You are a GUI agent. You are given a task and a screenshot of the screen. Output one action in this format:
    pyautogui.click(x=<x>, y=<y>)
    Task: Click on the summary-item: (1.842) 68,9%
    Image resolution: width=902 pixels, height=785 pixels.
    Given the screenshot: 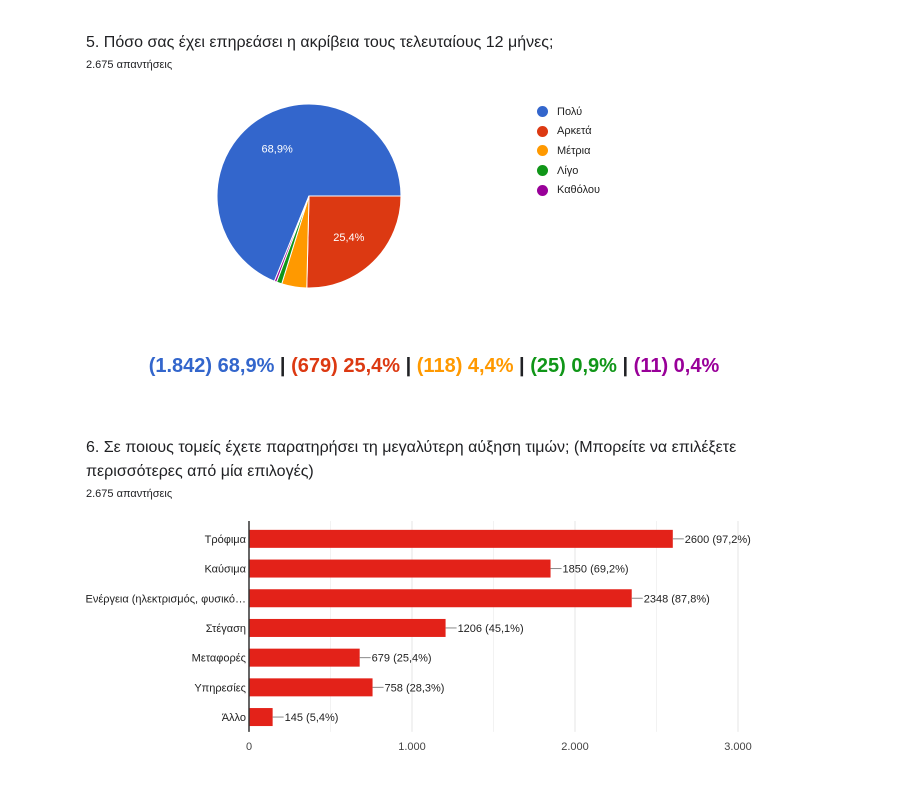 What is the action you would take?
    pyautogui.click(x=211, y=366)
    